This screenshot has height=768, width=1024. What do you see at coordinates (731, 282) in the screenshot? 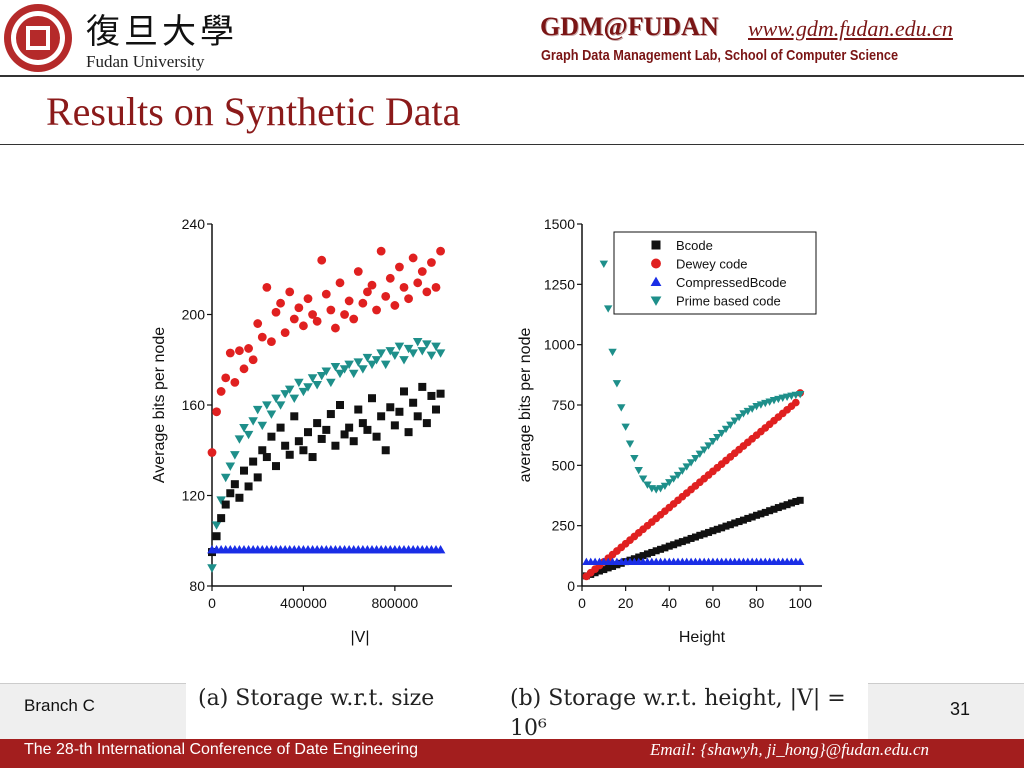
I see `chart-b-legend-label: CompressedBcode` at bounding box center [731, 282].